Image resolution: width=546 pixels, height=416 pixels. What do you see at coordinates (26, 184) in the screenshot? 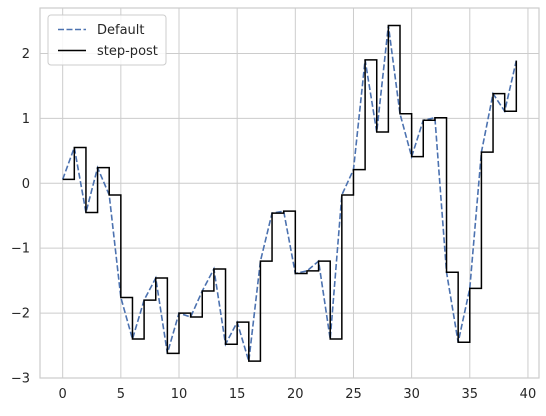
I see `y-tick-label: 0` at bounding box center [26, 184].